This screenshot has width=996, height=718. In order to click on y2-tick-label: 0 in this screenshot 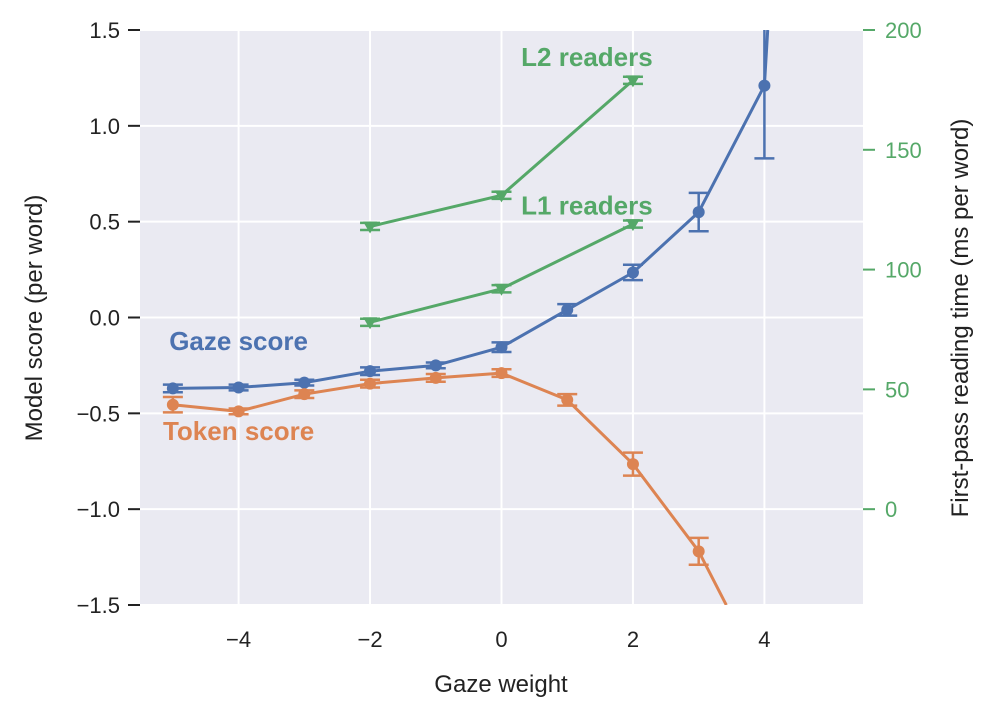, I will do `click(891, 509)`.